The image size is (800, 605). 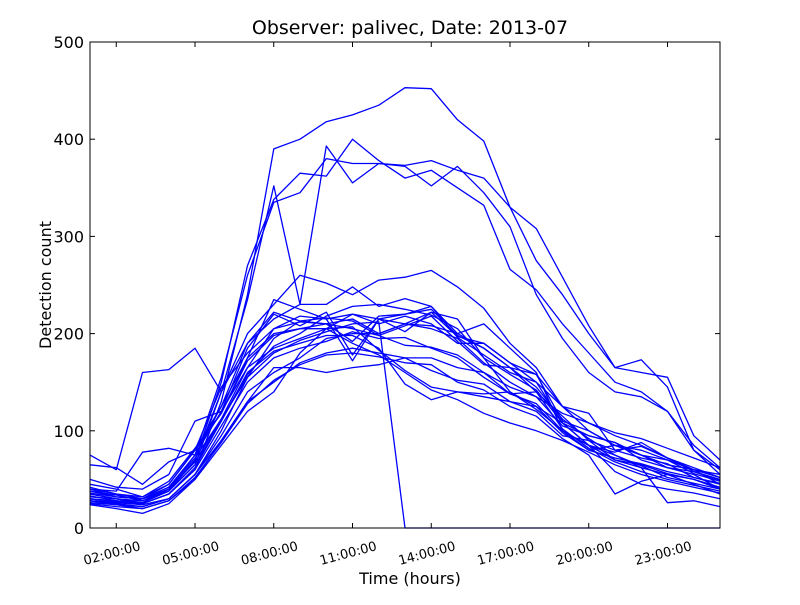 What do you see at coordinates (585, 554) in the screenshot?
I see `x-tick-label: 20:00:00` at bounding box center [585, 554].